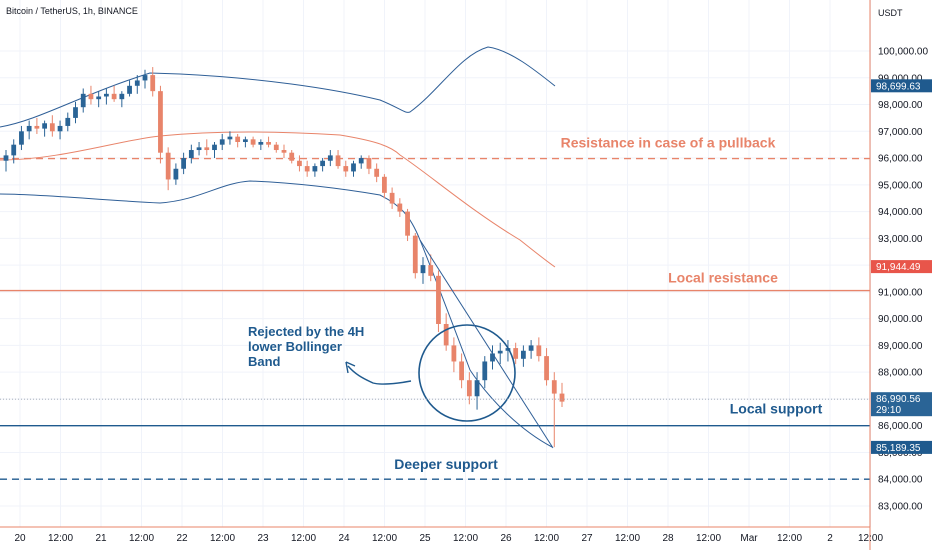  Describe the element at coordinates (898, 86) in the screenshot. I see `price-tag-value: 98,699.63` at that location.